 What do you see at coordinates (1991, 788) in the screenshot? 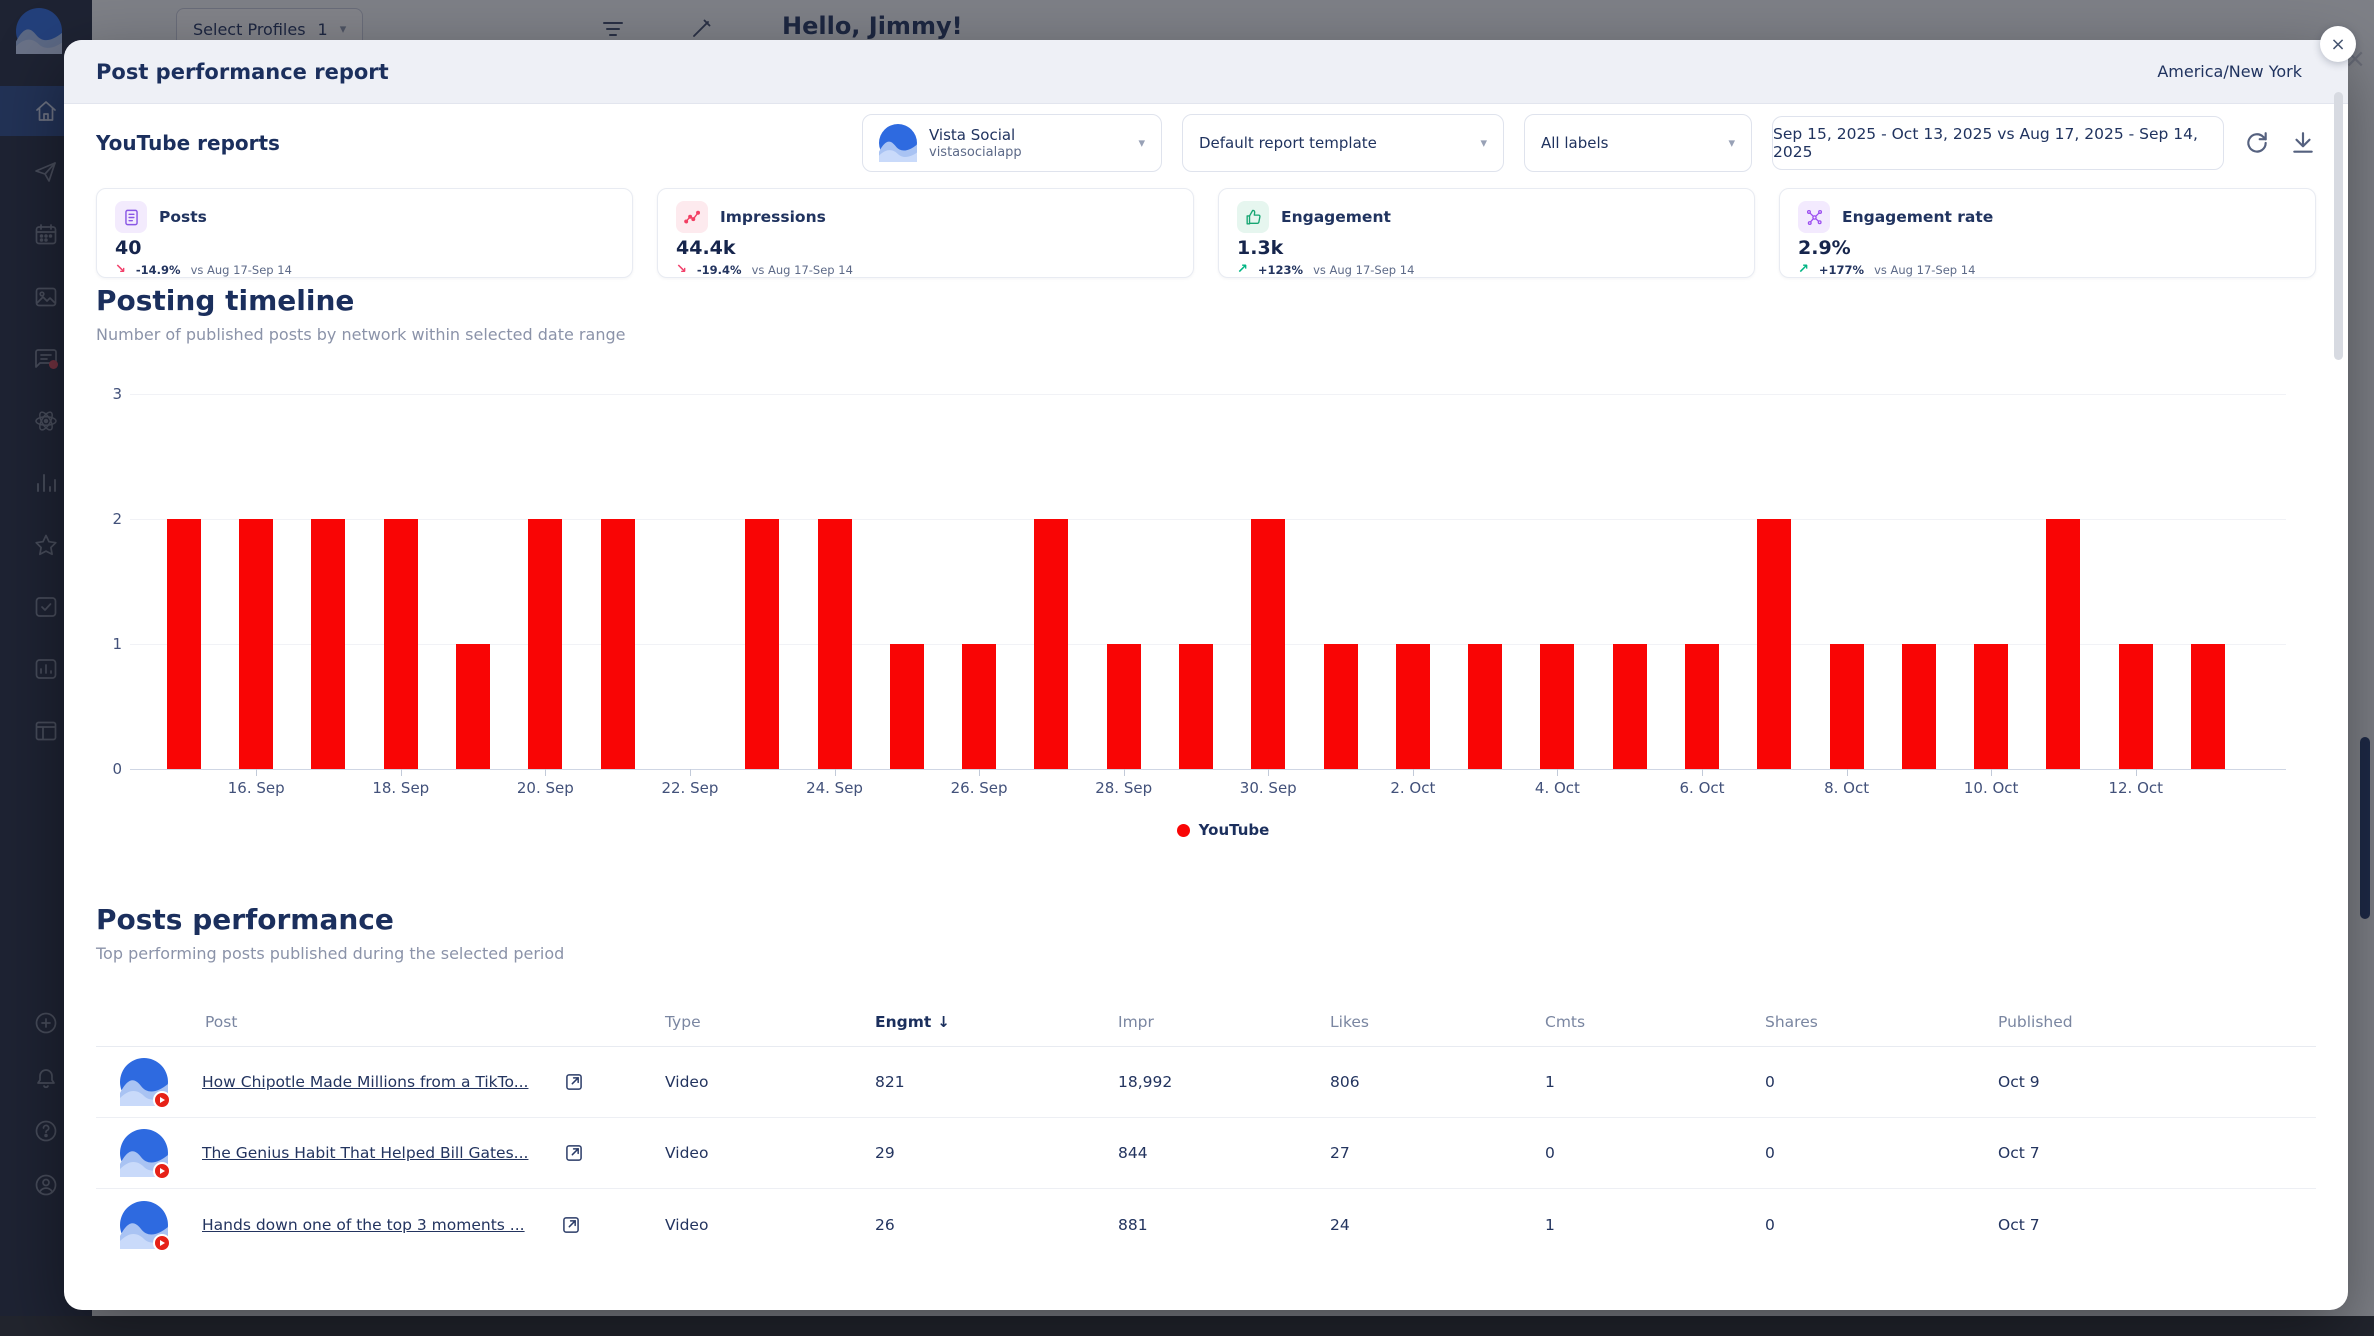
I see `x-tick-label: 10. Oct` at bounding box center [1991, 788].